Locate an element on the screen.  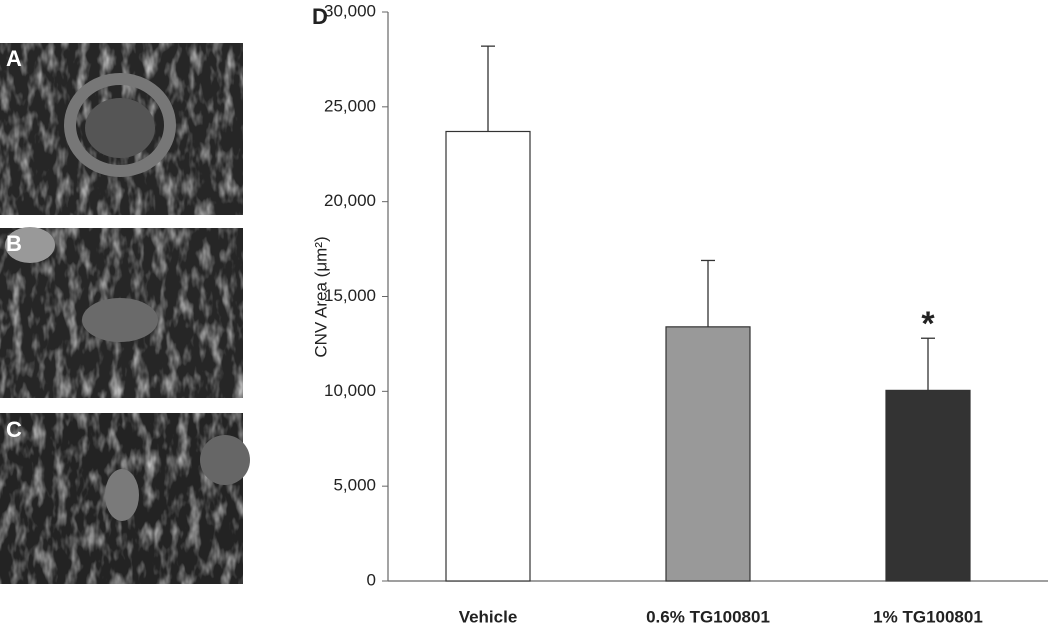
panel-label: D is located at coordinates (320, 16).